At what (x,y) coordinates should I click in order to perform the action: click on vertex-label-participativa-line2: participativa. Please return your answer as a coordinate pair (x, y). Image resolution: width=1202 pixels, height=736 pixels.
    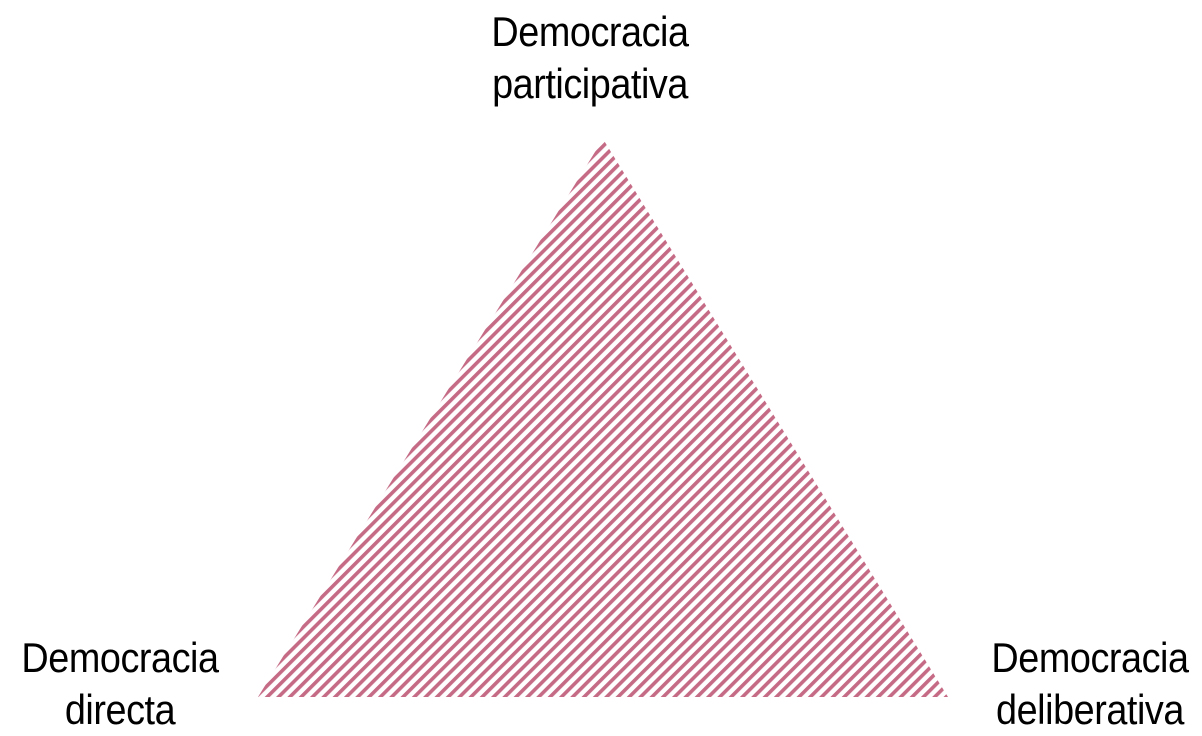
    Looking at the image, I should click on (590, 83).